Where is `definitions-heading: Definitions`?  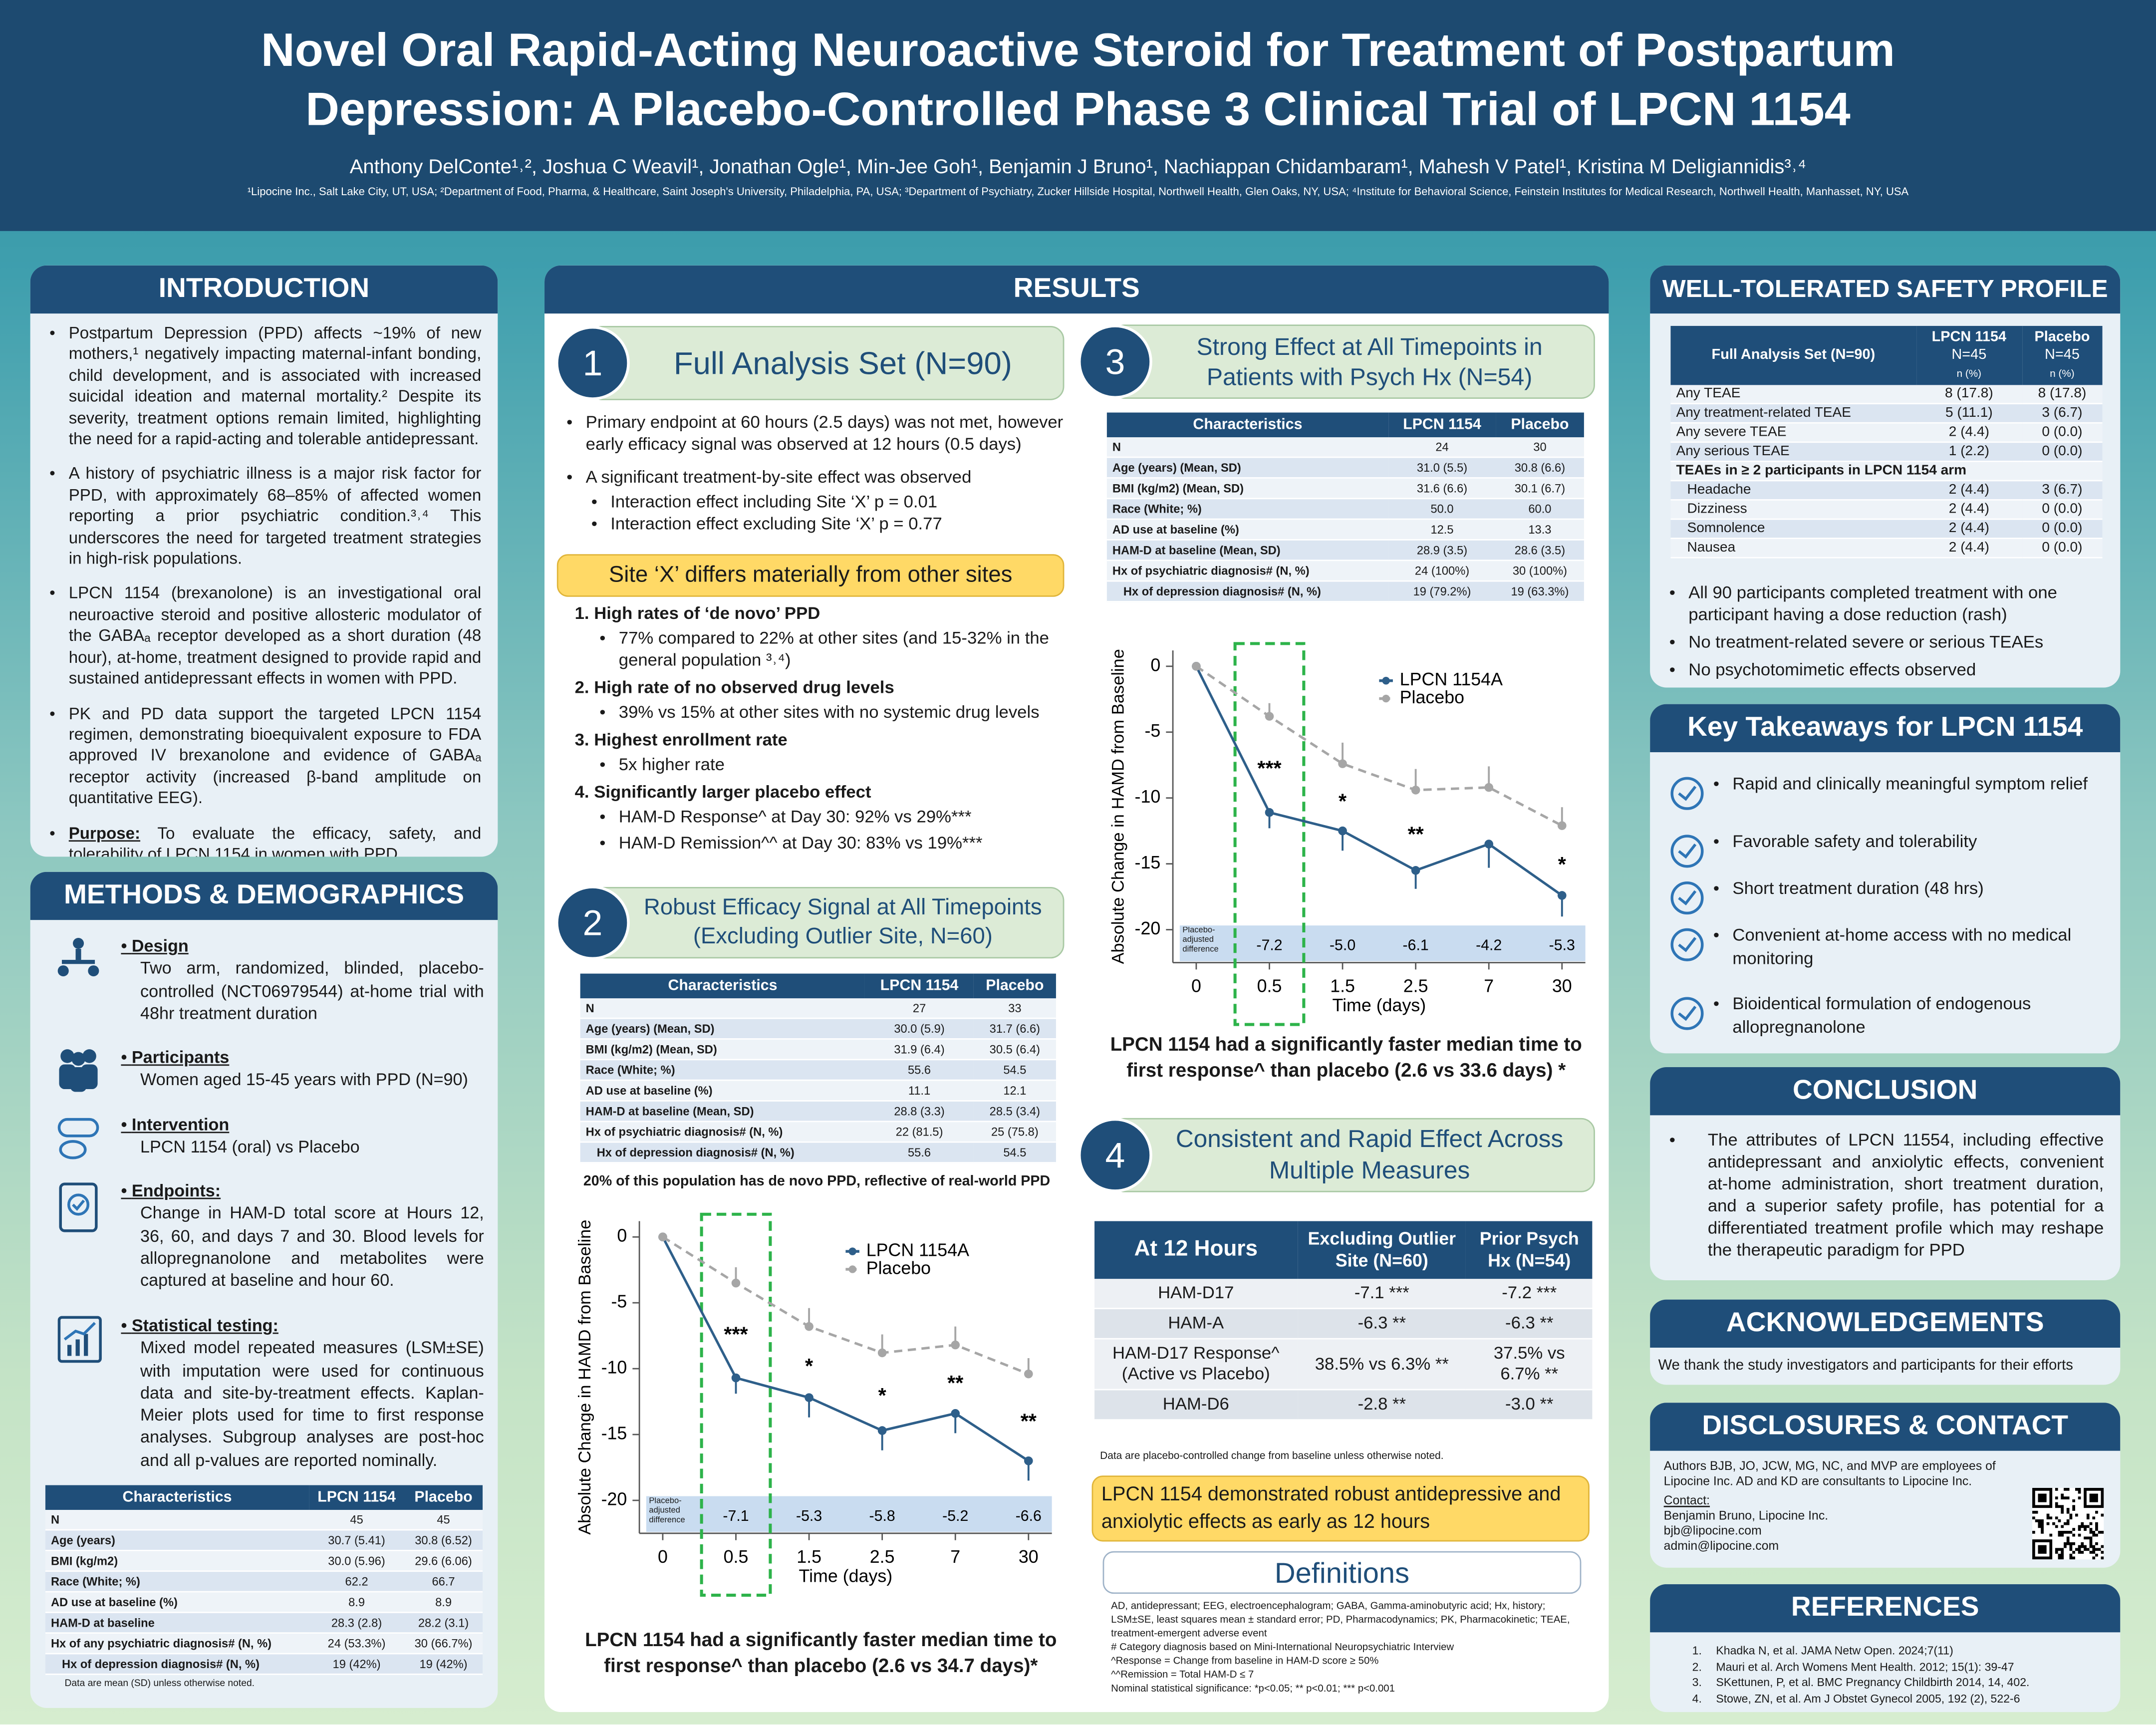
definitions-heading: Definitions is located at coordinates (1342, 1572).